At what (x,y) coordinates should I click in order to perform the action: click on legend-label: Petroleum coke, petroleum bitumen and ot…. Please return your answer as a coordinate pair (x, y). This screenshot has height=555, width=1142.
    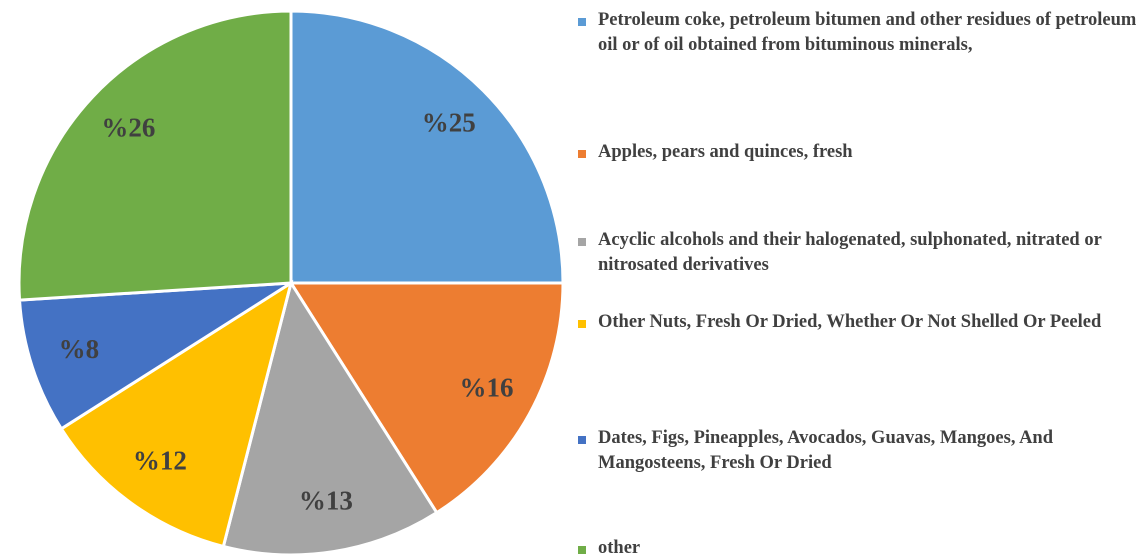
    Looking at the image, I should click on (867, 32).